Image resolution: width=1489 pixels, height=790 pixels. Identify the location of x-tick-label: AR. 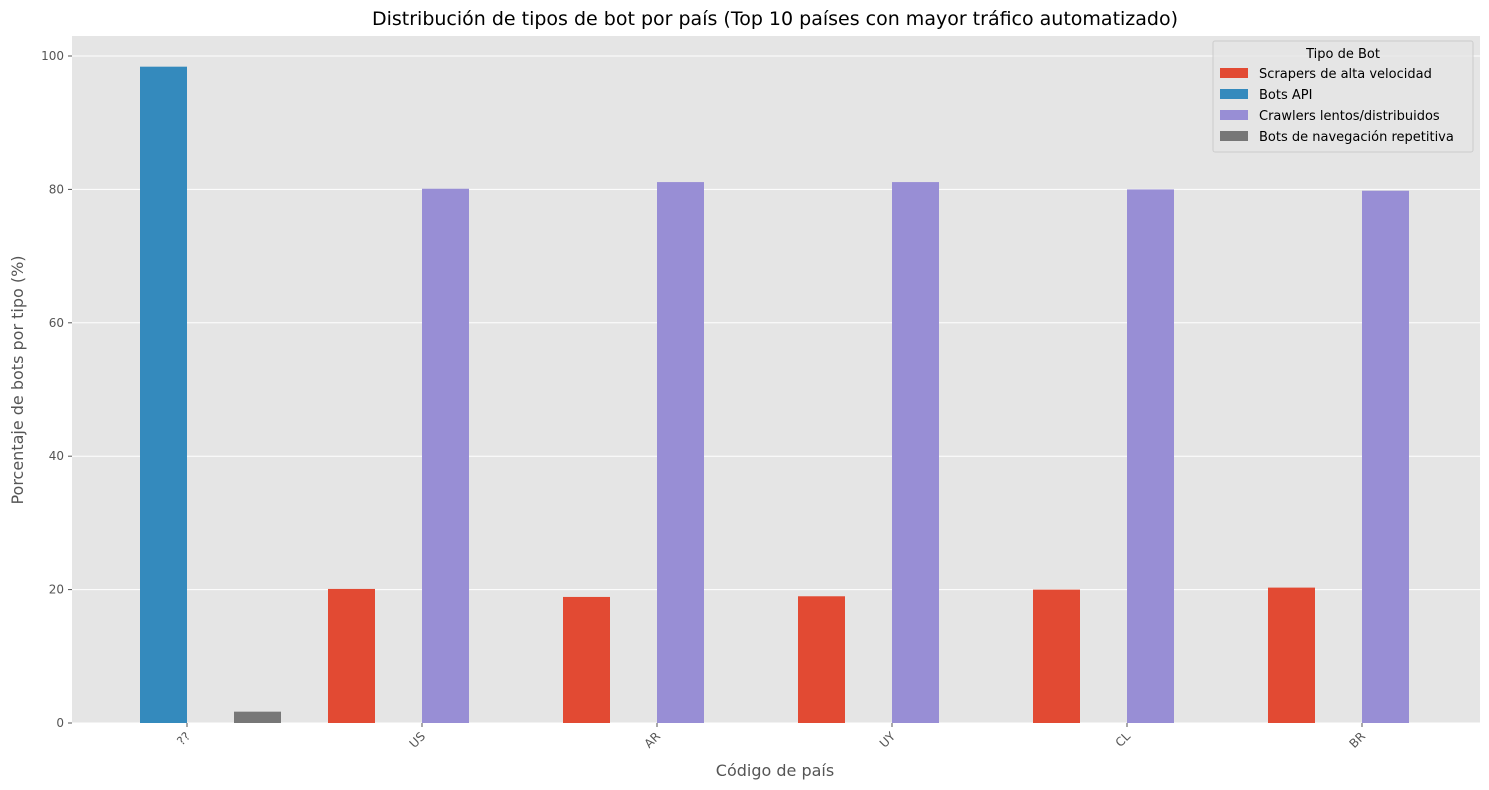
(653, 740).